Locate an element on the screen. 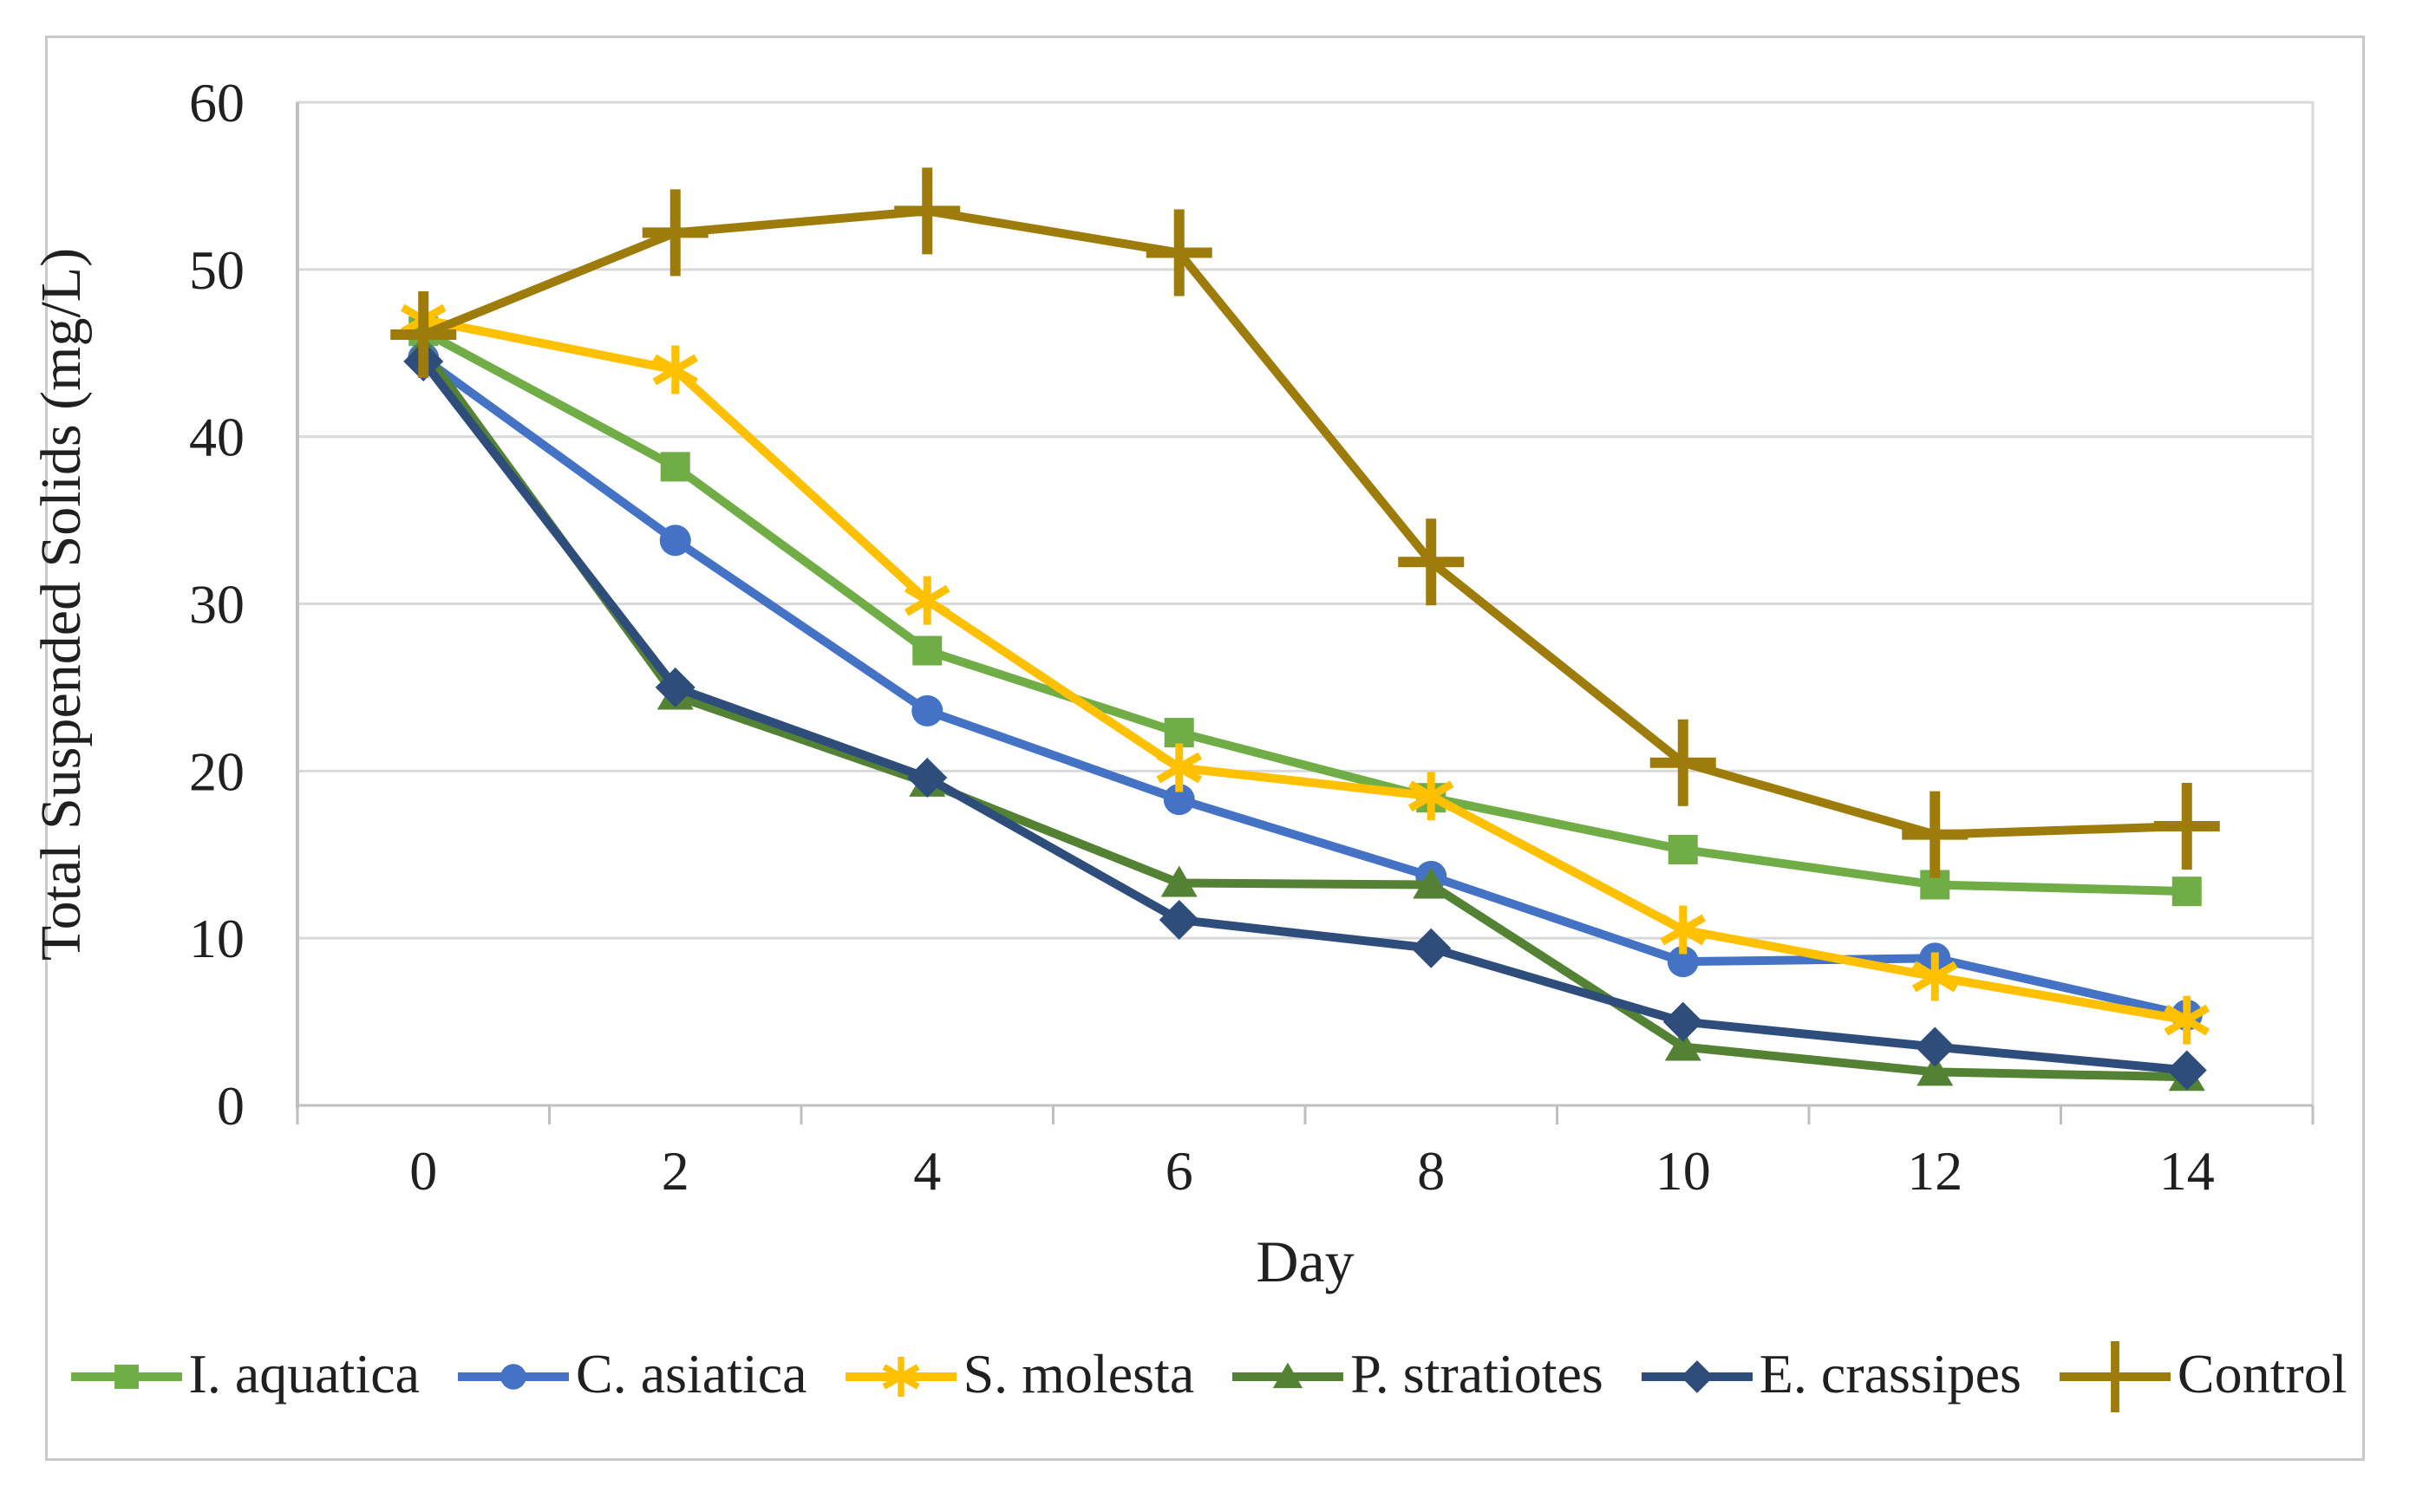  legend-glyph-s-molesta is located at coordinates (901, 1377).